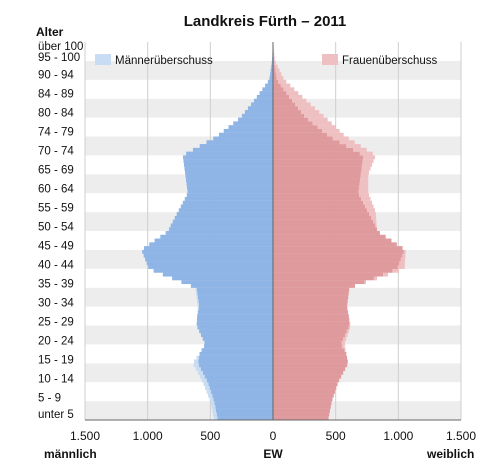 The width and height of the screenshot is (500, 469). What do you see at coordinates (265, 21) in the screenshot?
I see `chart-title: Landkreis Fürth – 2011` at bounding box center [265, 21].